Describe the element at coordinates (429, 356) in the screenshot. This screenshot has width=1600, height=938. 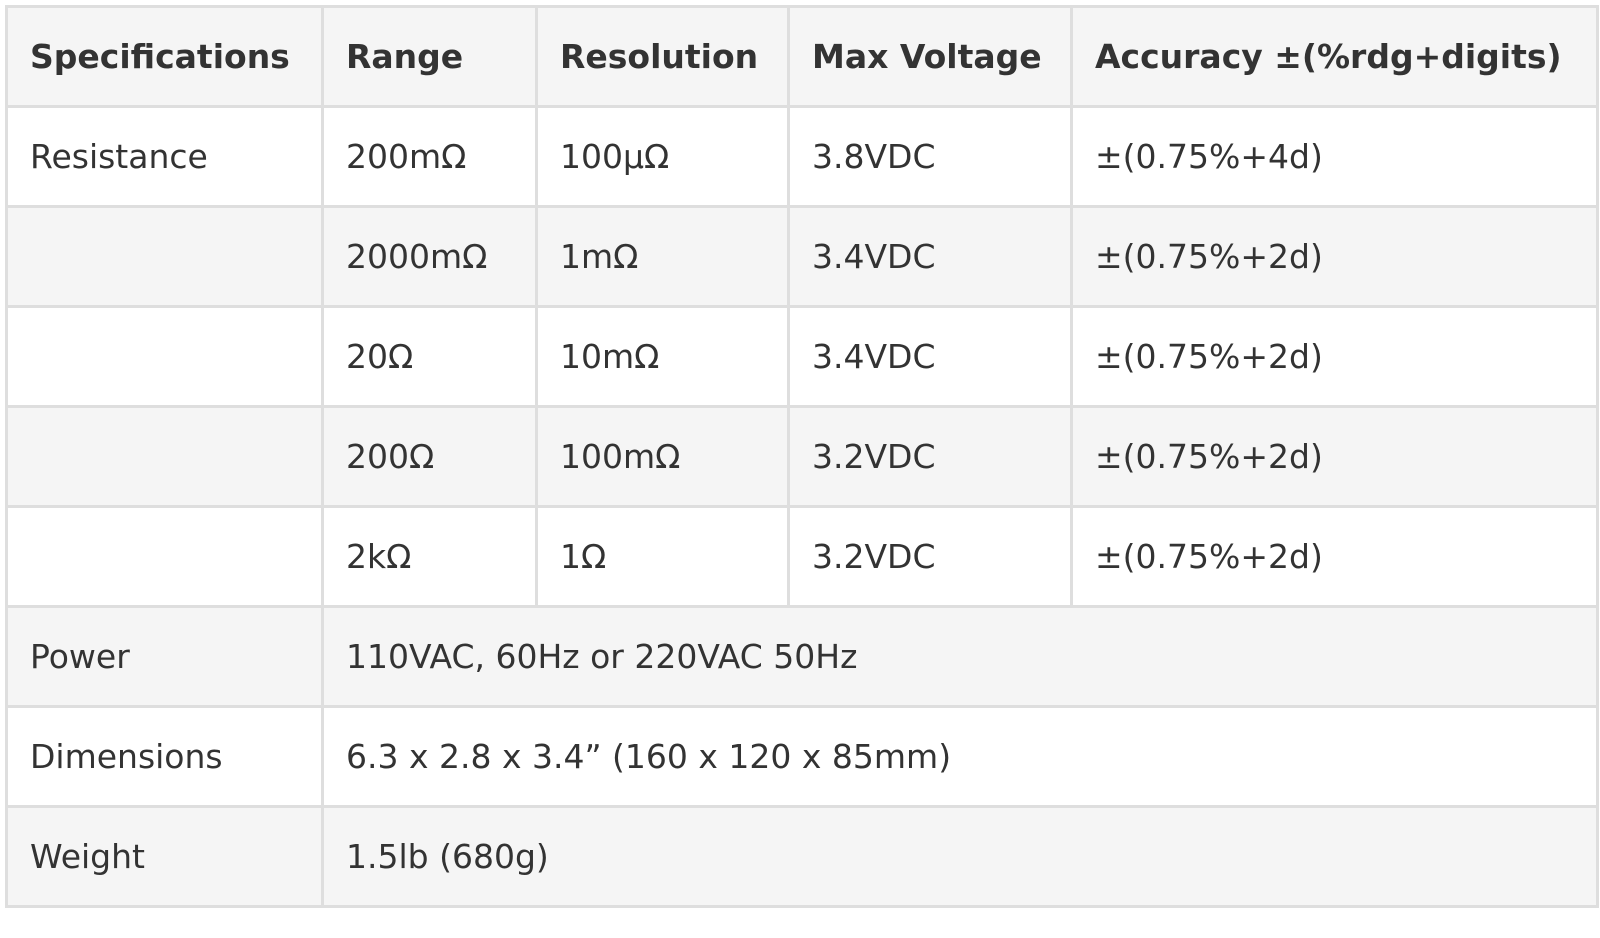
I see `table-cell: 20Ω` at that location.